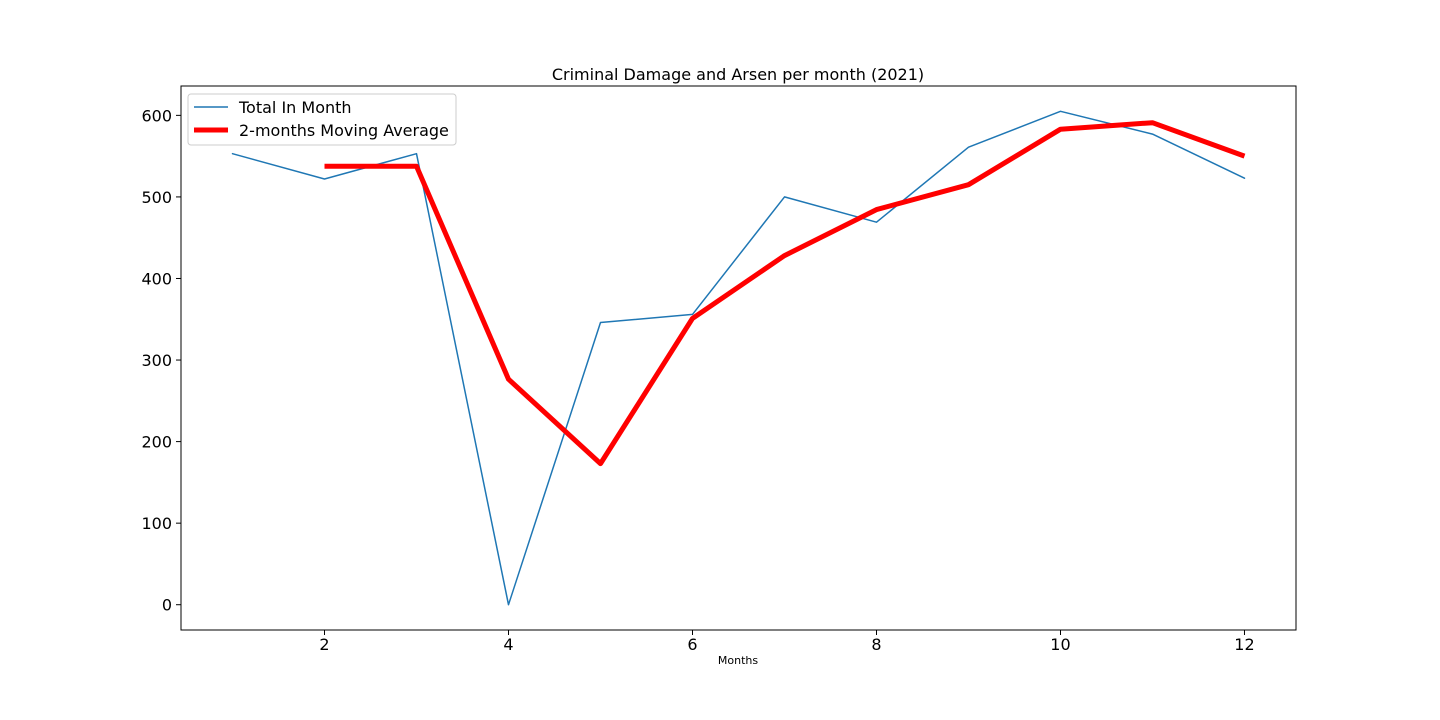 The image size is (1440, 720). Describe the element at coordinates (156, 442) in the screenshot. I see `y-tick-label: 200` at that location.